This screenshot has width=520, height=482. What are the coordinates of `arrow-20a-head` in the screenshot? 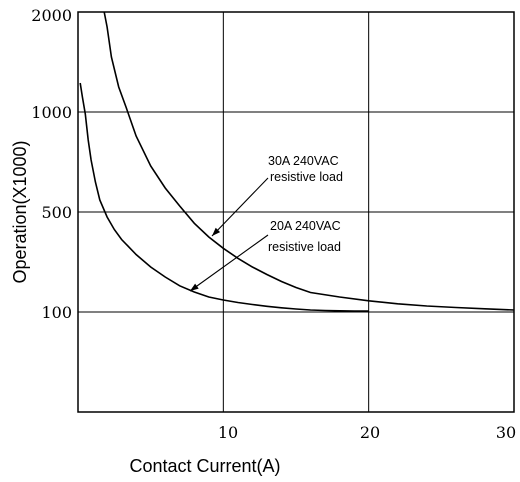 It's located at (194, 287).